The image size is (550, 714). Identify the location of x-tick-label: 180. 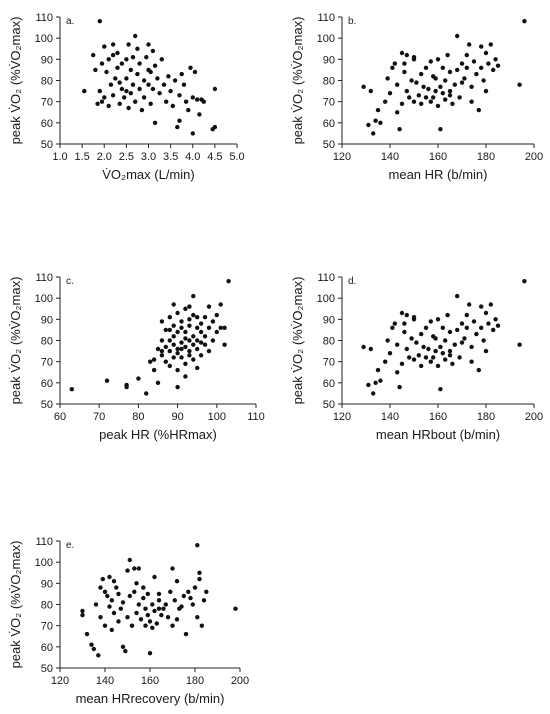
(486, 417).